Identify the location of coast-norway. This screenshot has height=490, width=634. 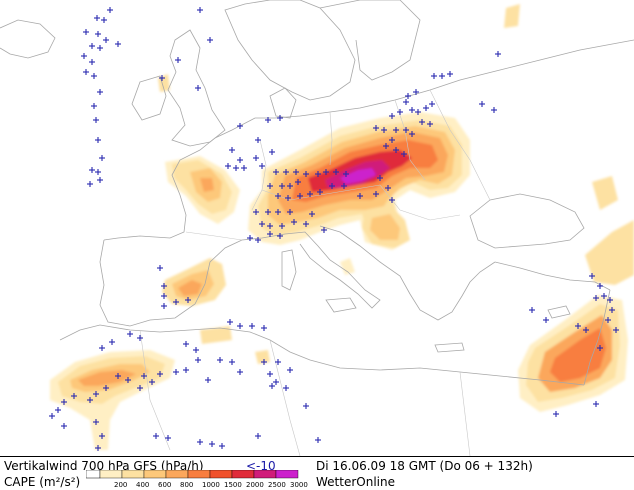
(290, 50).